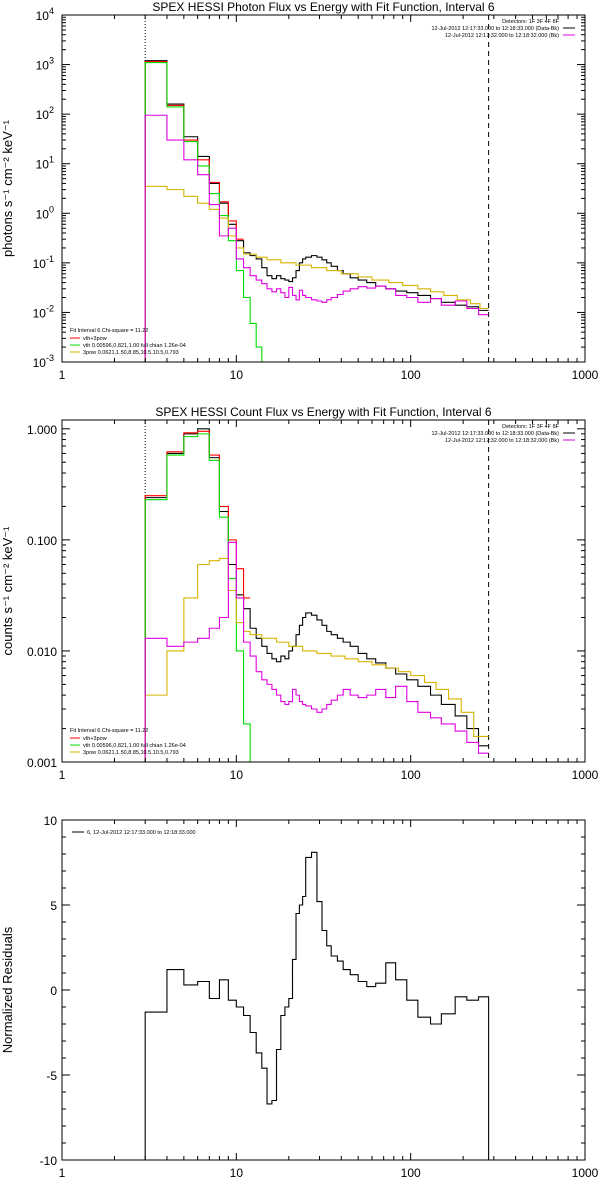 This screenshot has width=600, height=1200. I want to click on y-axis-label: Normalized Residuals, so click(7, 989).